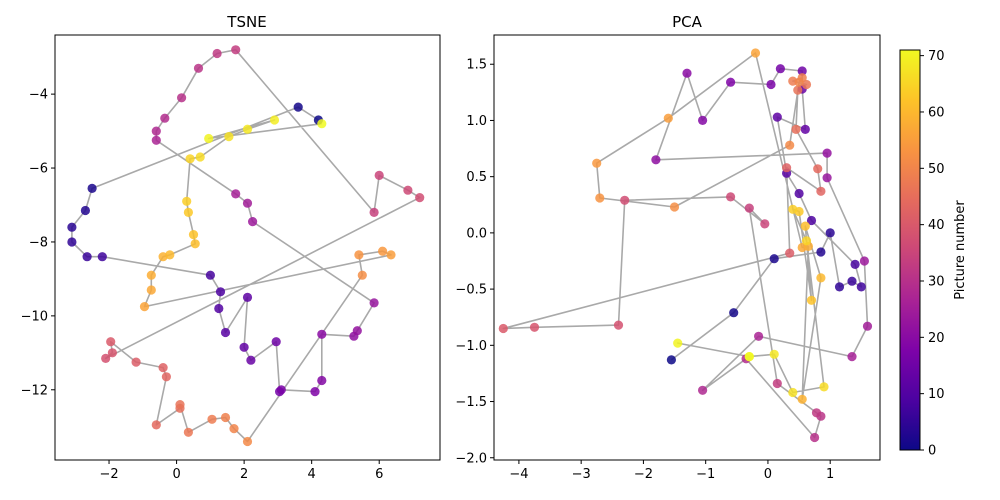 This screenshot has height=500, width=1000. I want to click on colorbar-tick-label: 70, so click(936, 56).